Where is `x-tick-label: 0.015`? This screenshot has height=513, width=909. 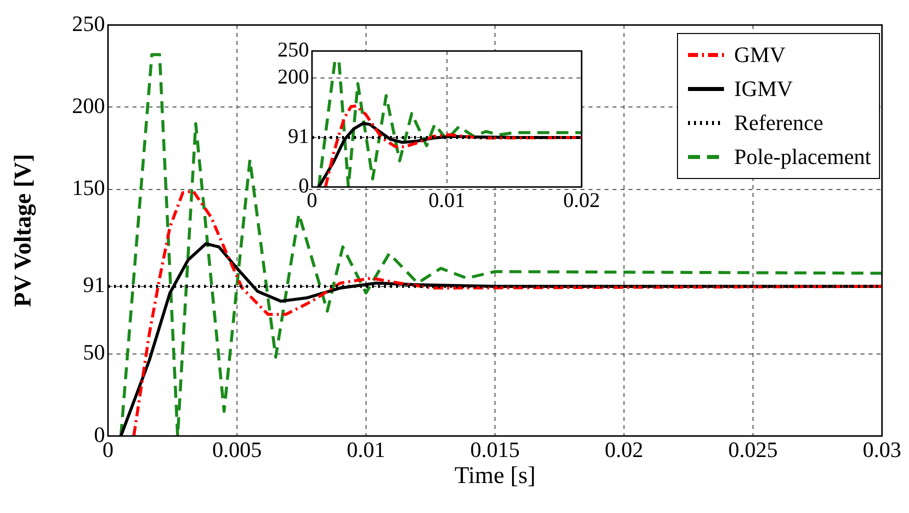
x-tick-label: 0.015 is located at coordinates (495, 449).